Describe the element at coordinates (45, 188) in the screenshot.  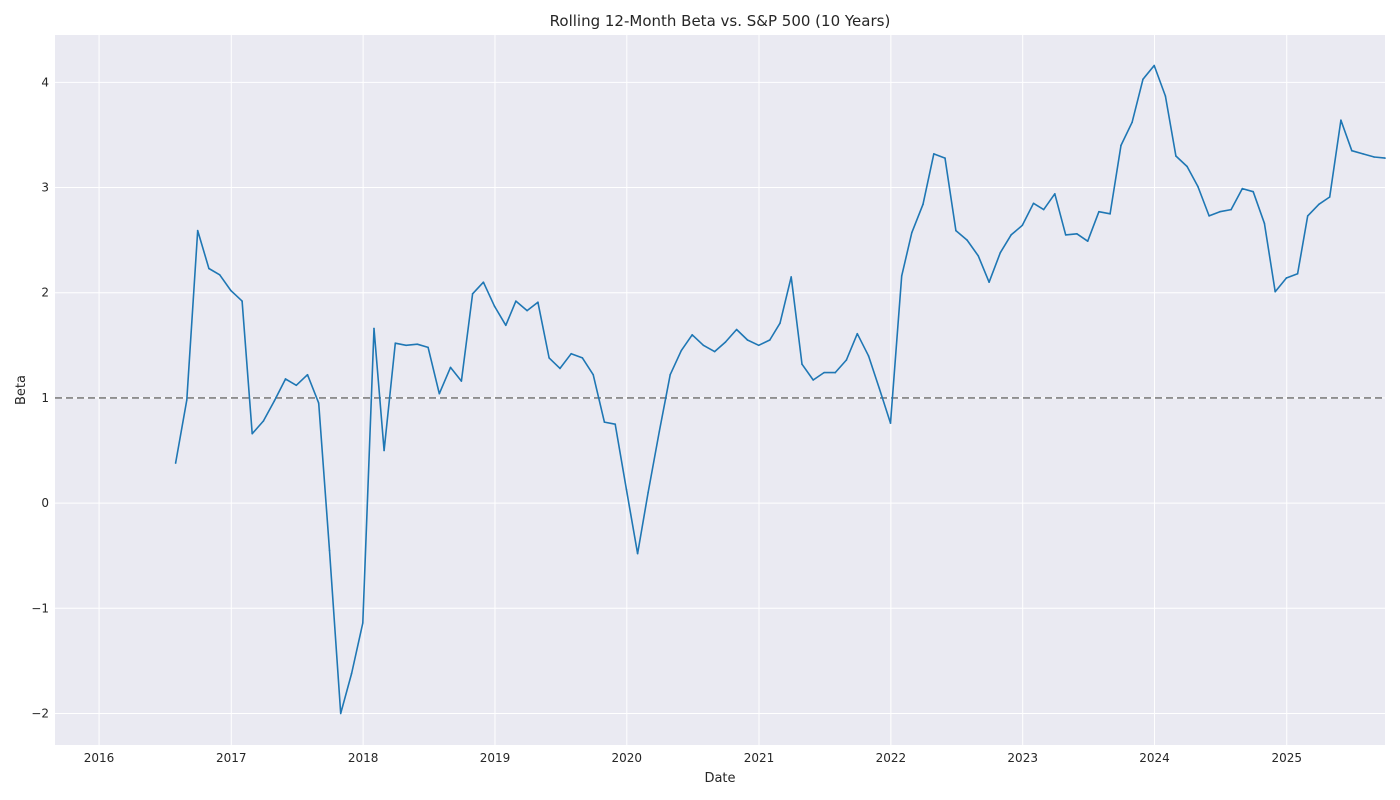
I see `y-tick-label: 3` at that location.